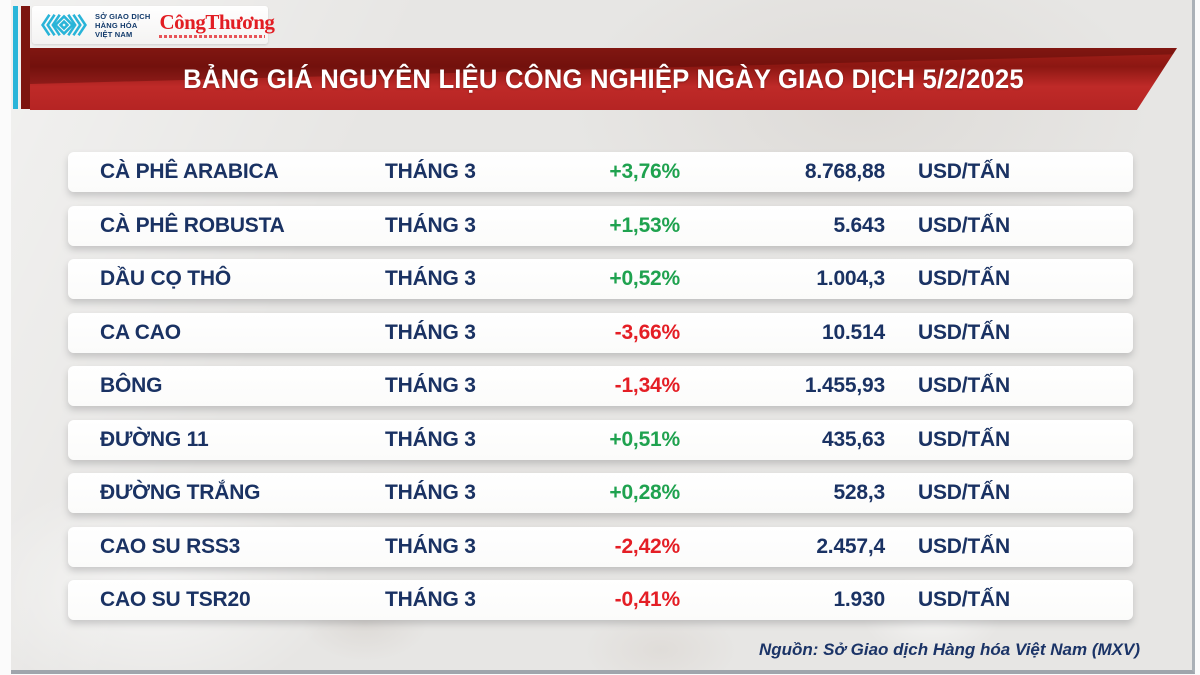 The height and width of the screenshot is (675, 1200). I want to click on price-value: 528,3, so click(859, 492).